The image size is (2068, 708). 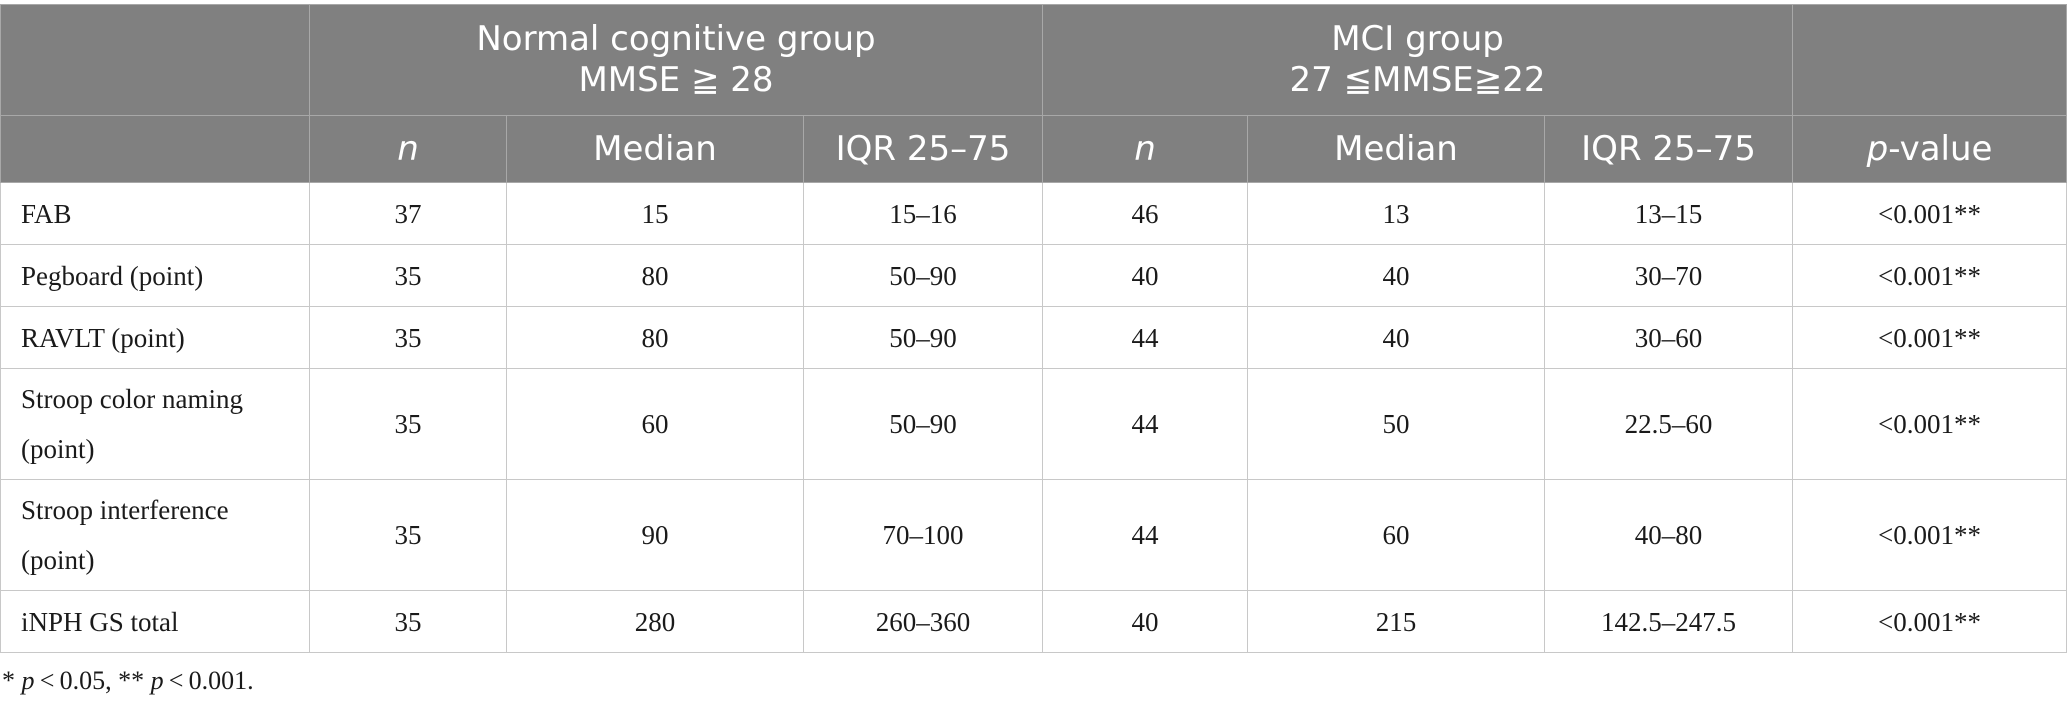 I want to click on subheader-median-mci: Median, so click(x=1396, y=149).